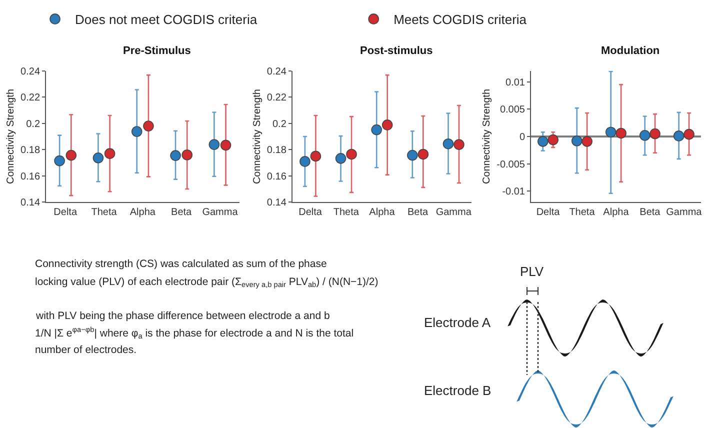 This screenshot has height=428, width=709. Describe the element at coordinates (513, 110) in the screenshot. I see `y-tick-label: 0.005` at that location.